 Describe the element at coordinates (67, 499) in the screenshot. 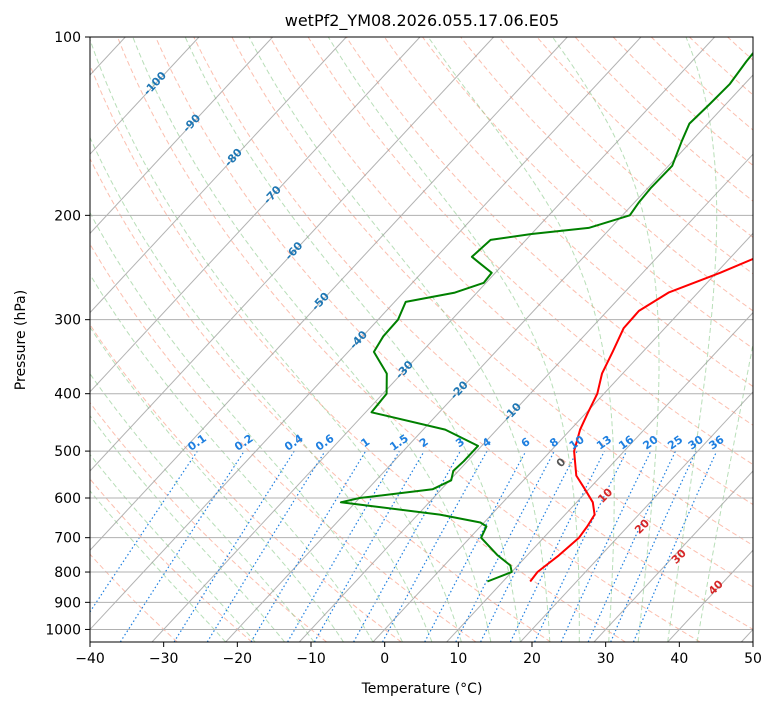

I see `y-tick-label: 600` at that location.